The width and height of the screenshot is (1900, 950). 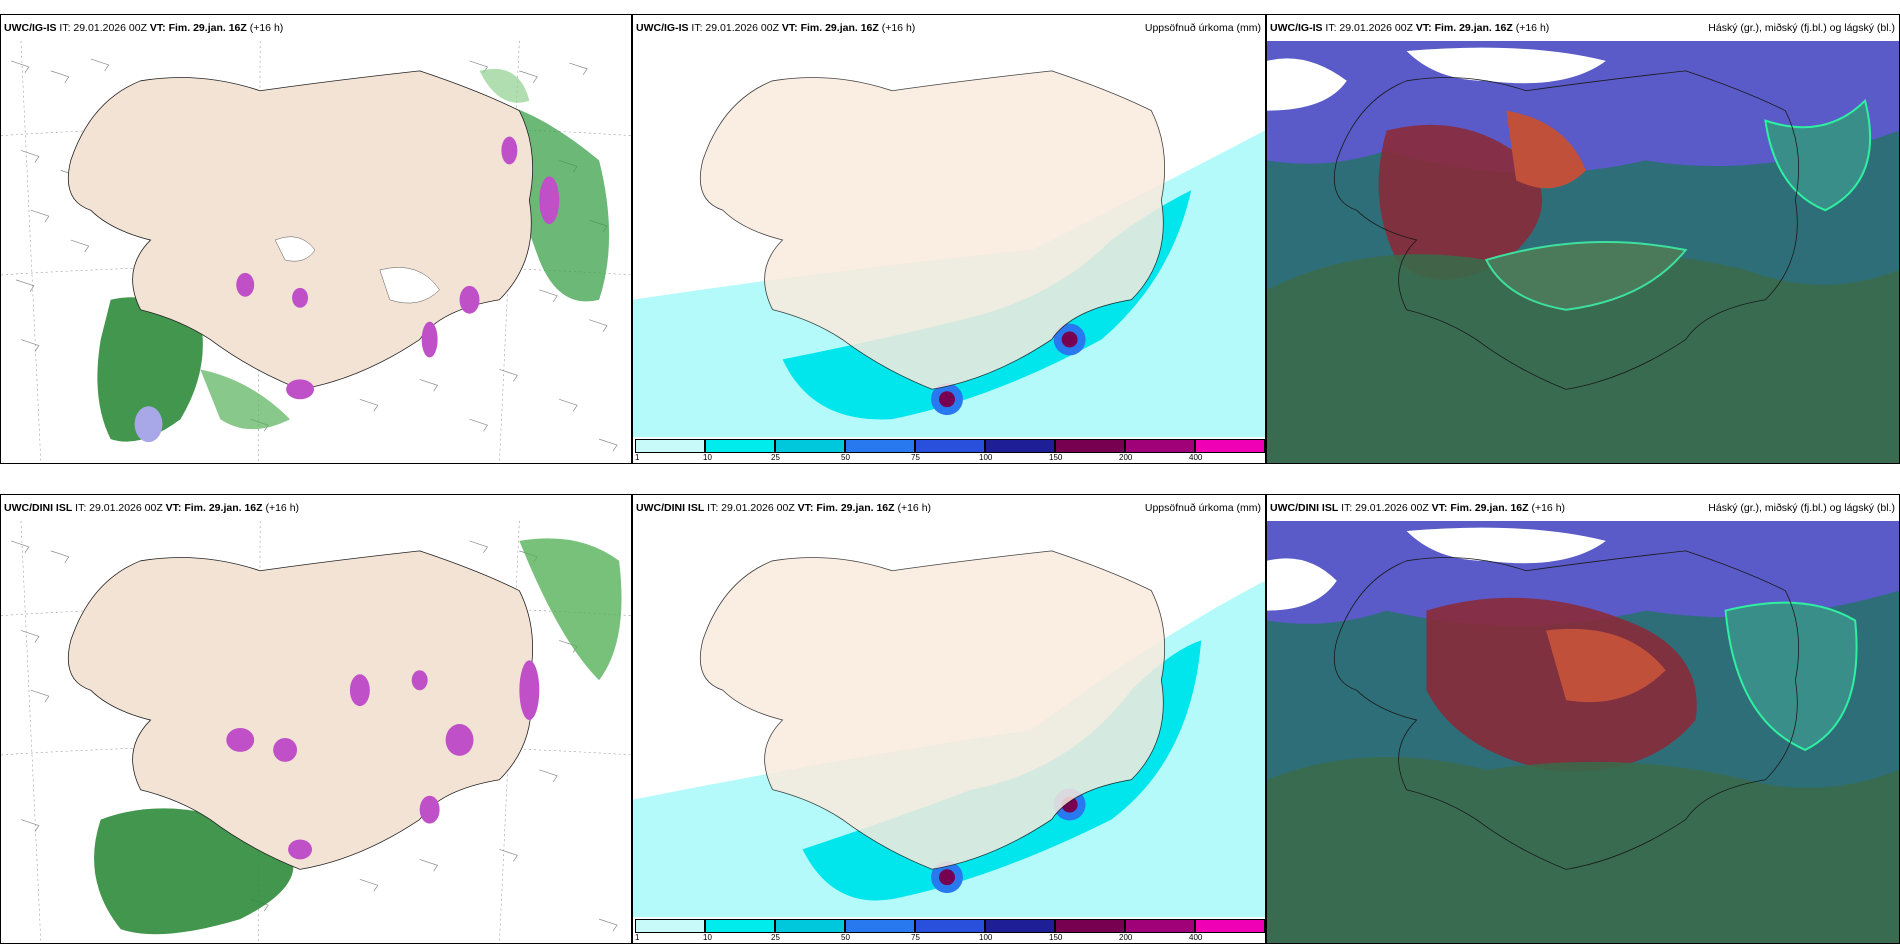 I want to click on map-clouds-bottom, so click(x=1583, y=732).